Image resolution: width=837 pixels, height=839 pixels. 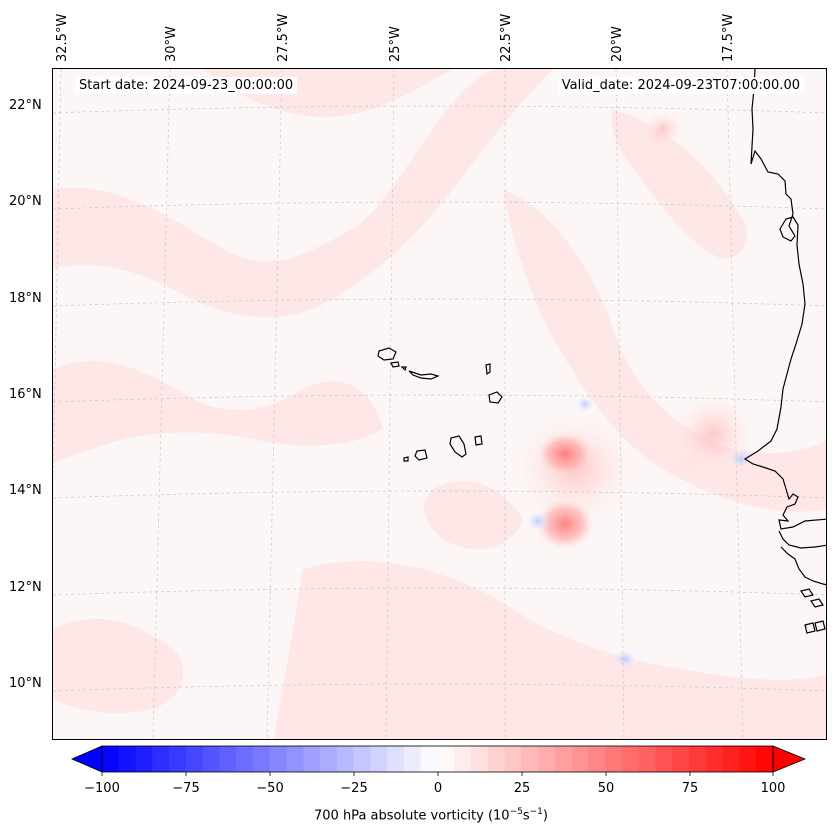 I want to click on lon-label-22-5w: 22.5°W, so click(x=506, y=37).